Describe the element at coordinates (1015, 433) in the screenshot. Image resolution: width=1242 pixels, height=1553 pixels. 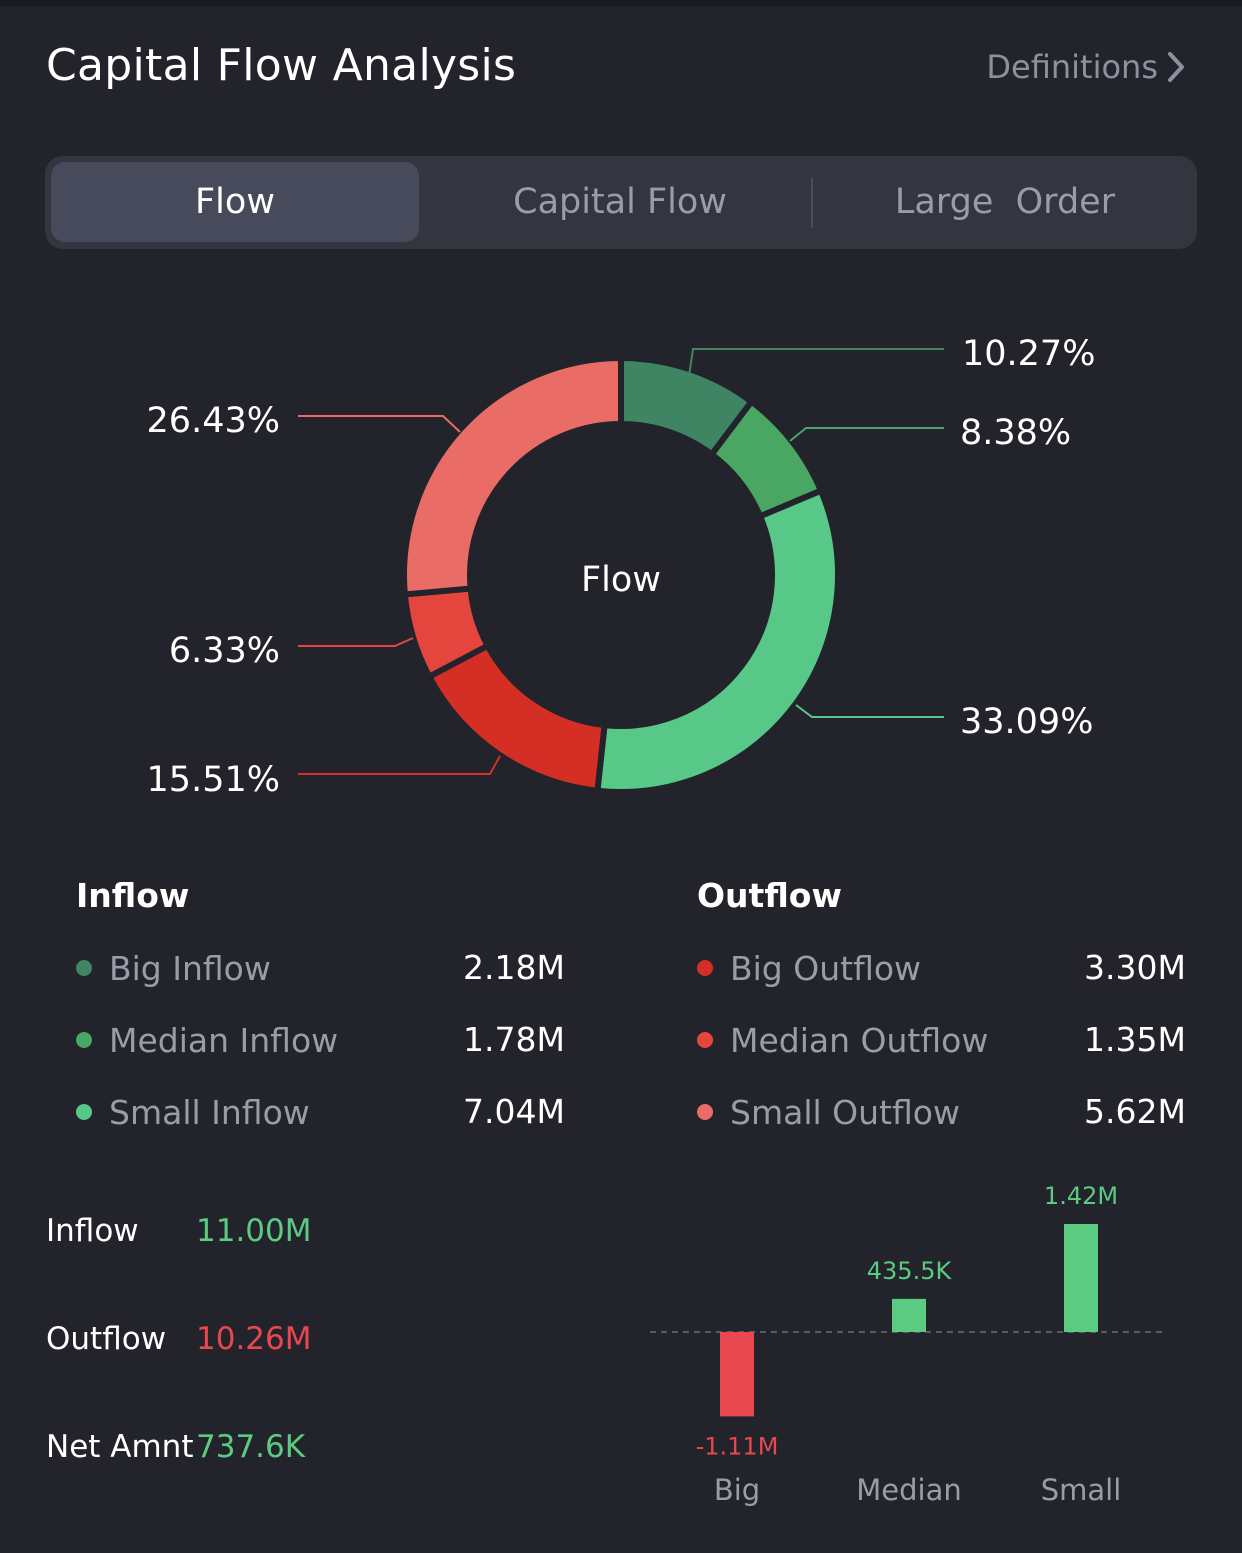
I see `pct-label-median-inflow: 8.38%` at that location.